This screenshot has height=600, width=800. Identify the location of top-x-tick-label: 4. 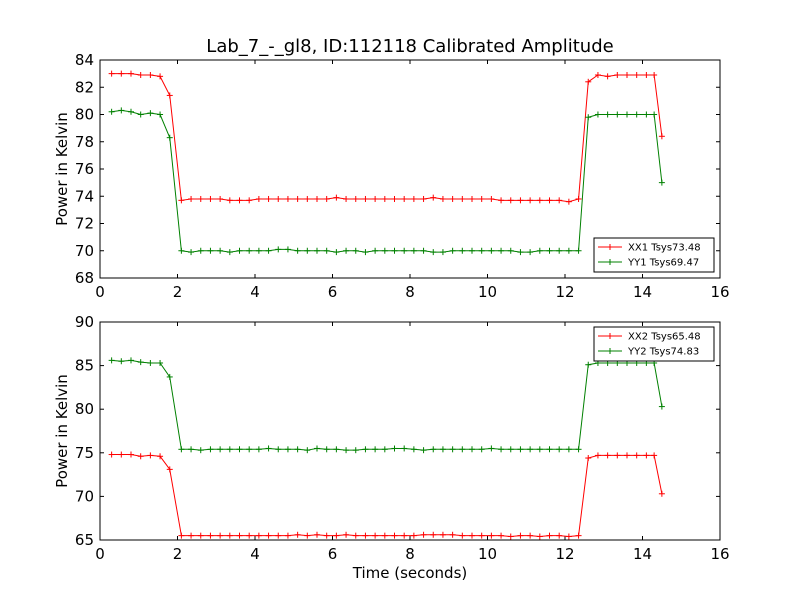
(255, 292).